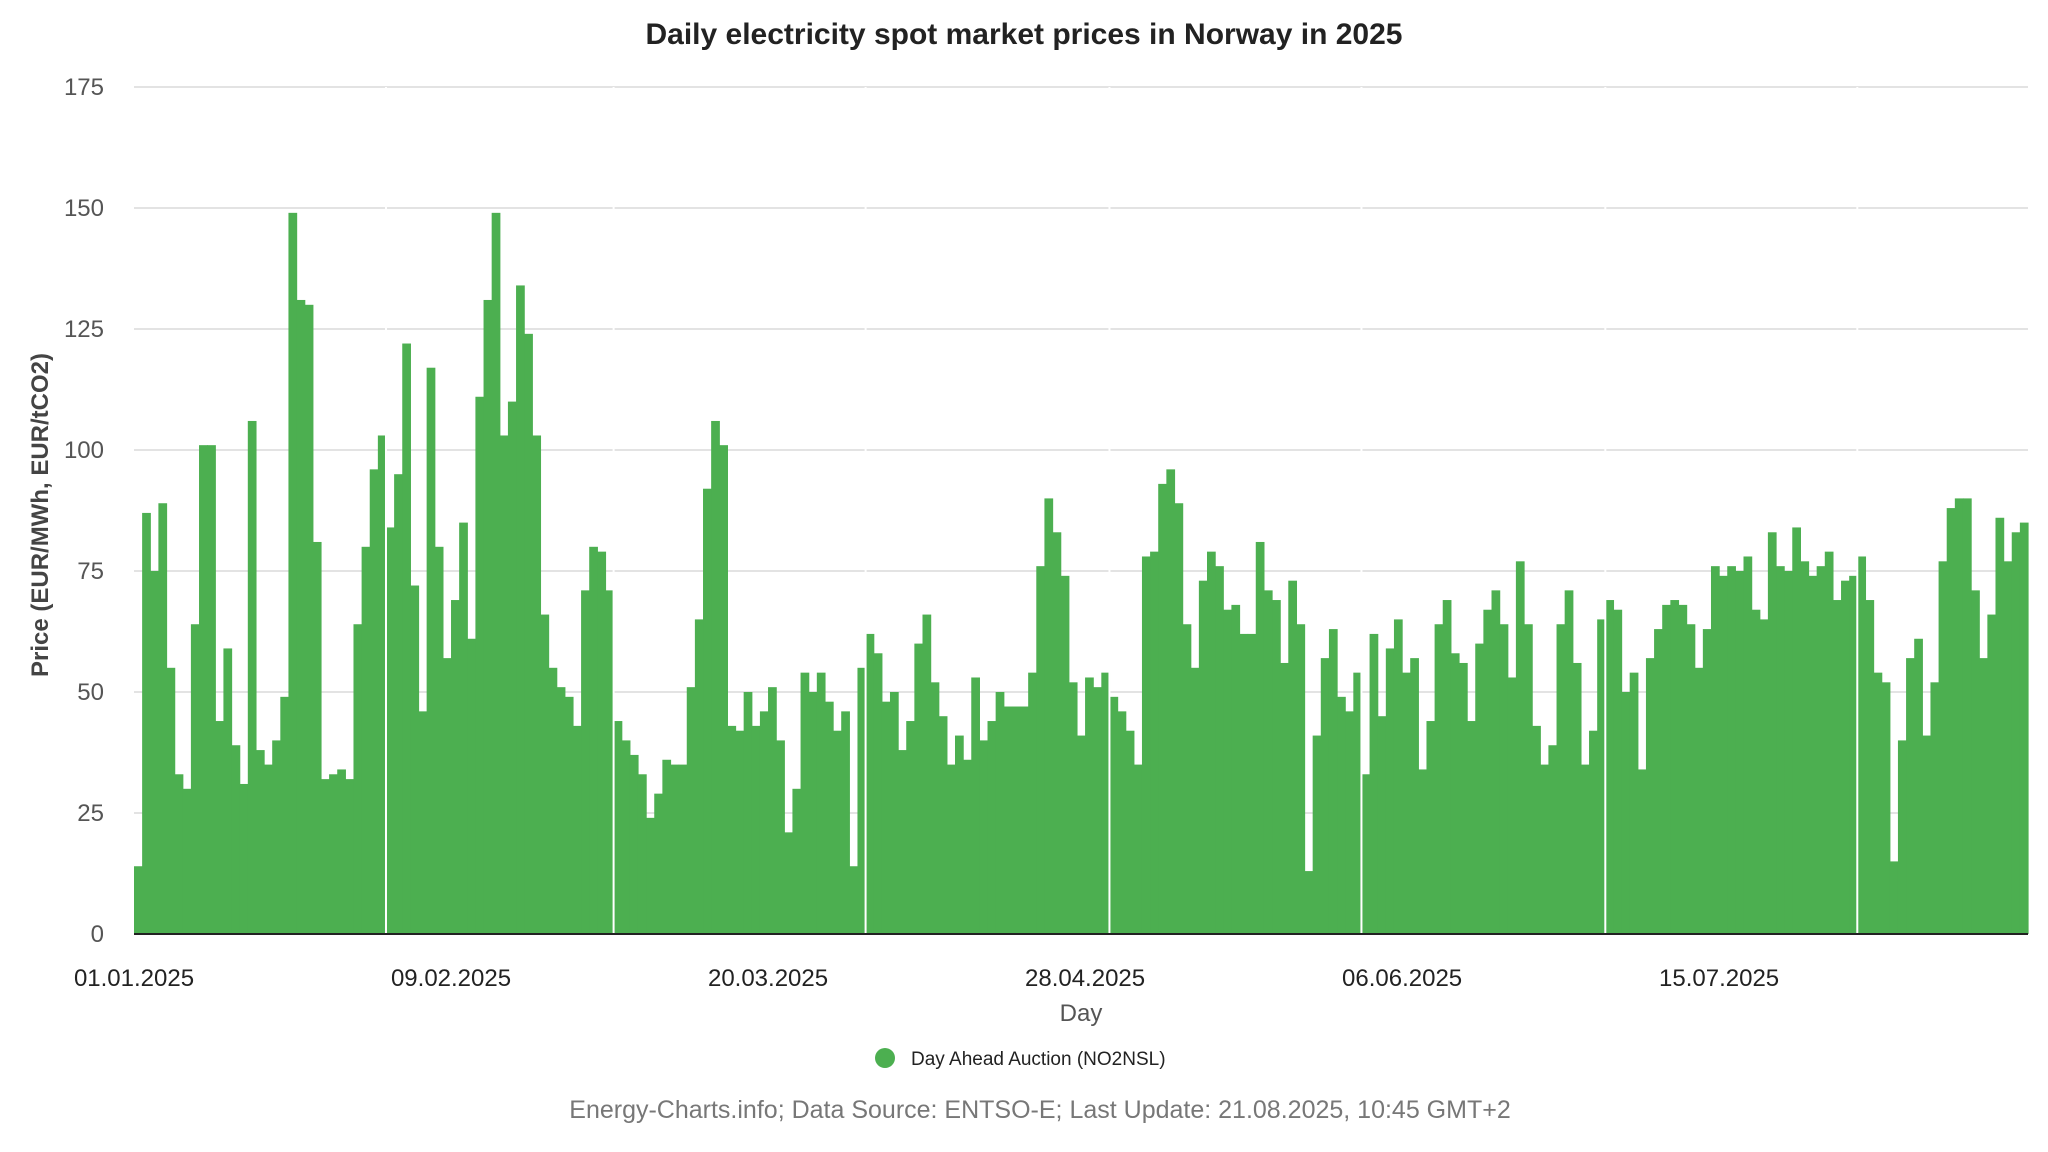 The height and width of the screenshot is (1152, 2048). I want to click on legend-label: Day Ahead Auction (NO2NSL), so click(1038, 1059).